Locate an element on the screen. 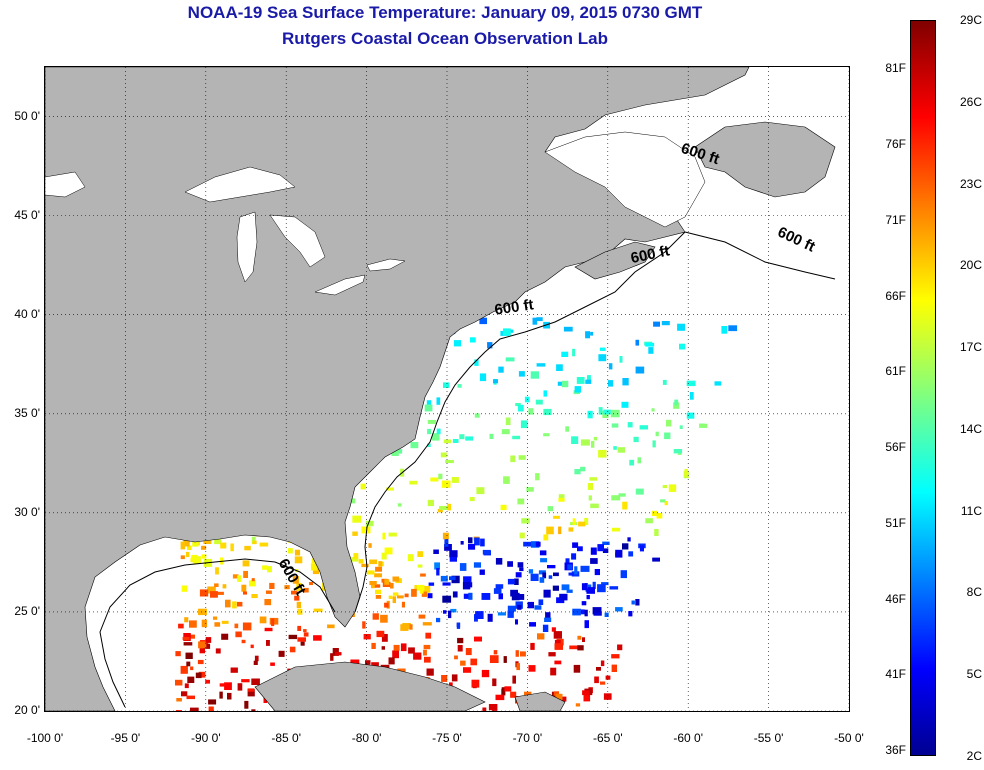 This screenshot has height=770, width=984. lake-michigan is located at coordinates (247, 247).